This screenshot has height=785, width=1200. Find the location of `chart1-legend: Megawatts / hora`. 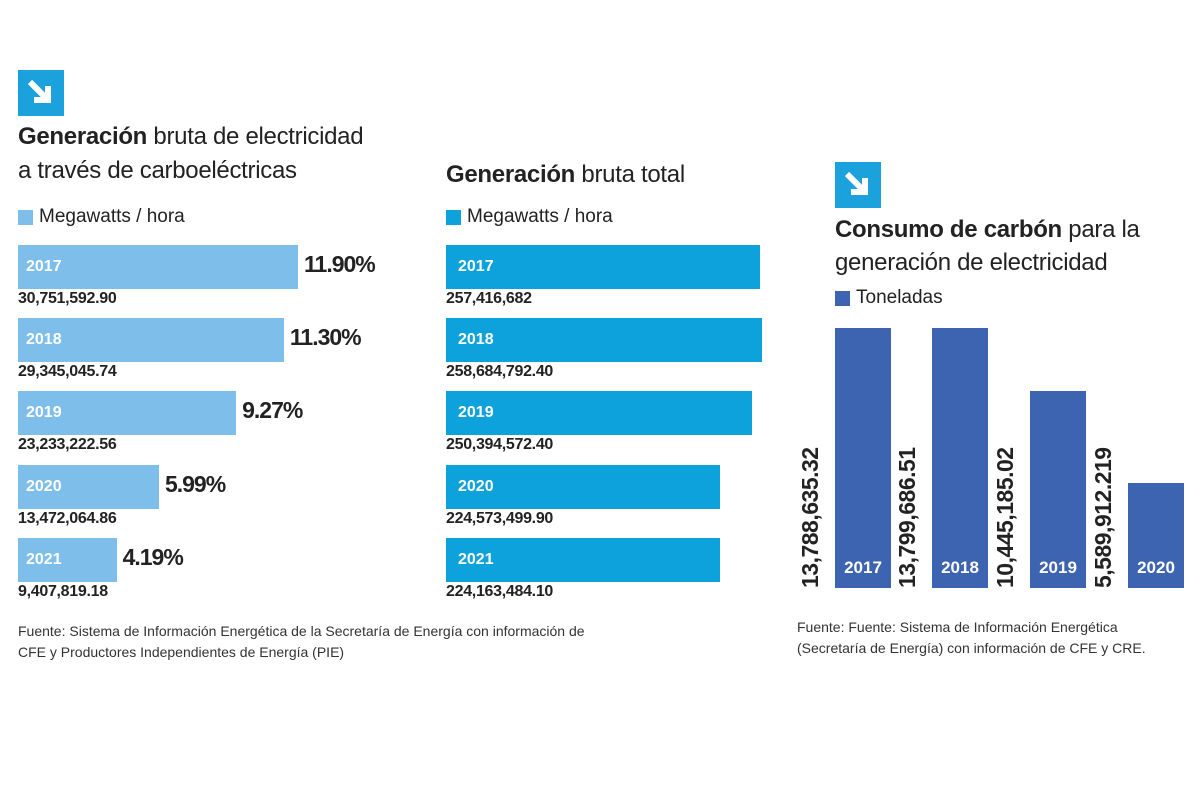

chart1-legend: Megawatts / hora is located at coordinates (101, 217).